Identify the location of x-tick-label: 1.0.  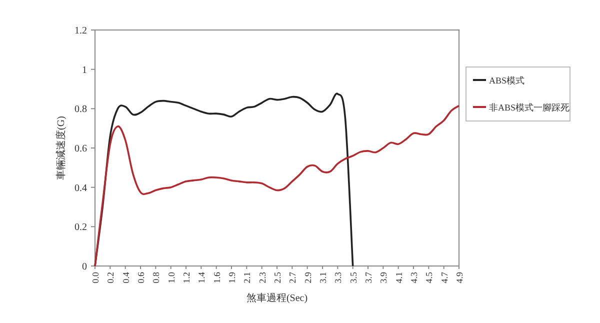
(171, 278).